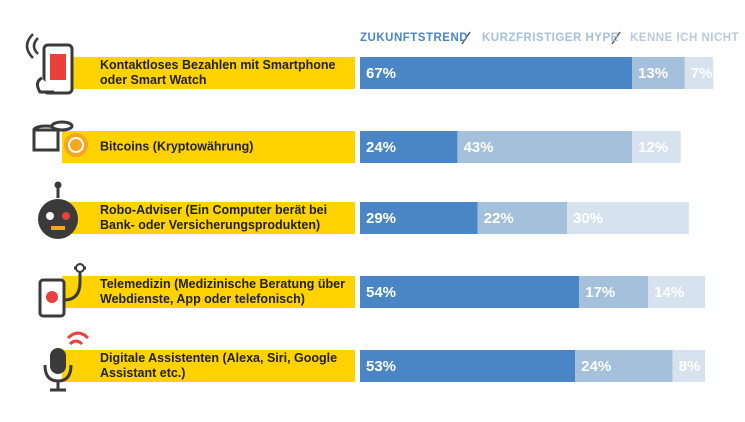 Image resolution: width=745 pixels, height=422 pixels. What do you see at coordinates (702, 73) in the screenshot?
I see `value-label: 7%` at bounding box center [702, 73].